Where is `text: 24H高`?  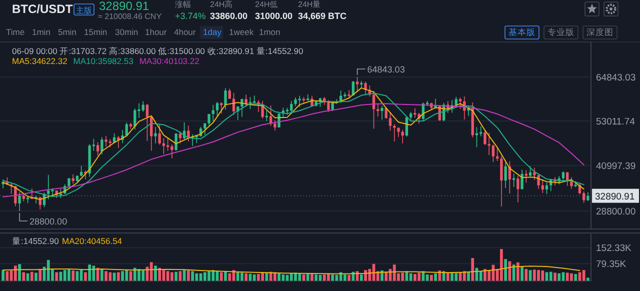 text: 24H高 is located at coordinates (221, 4).